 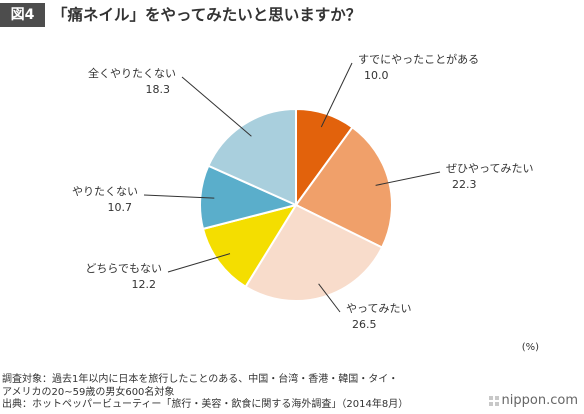 What do you see at coordinates (464, 184) in the screenshot?
I see `slice-value-label: 22.3` at bounding box center [464, 184].